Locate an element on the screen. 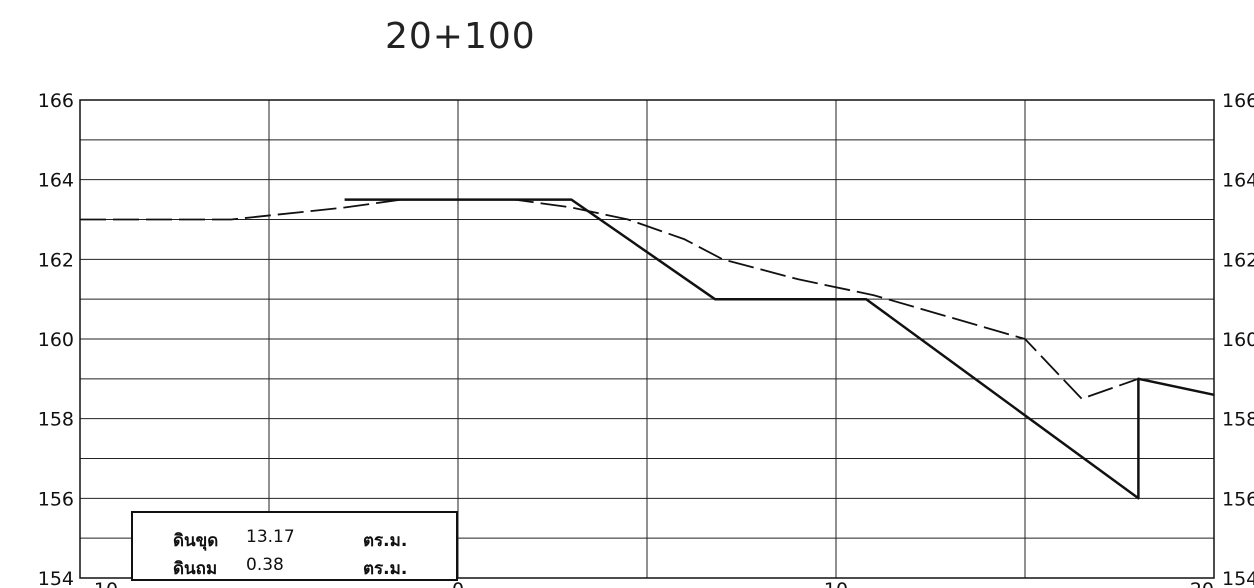  y-tick-label-left: 156 is located at coordinates (56, 499).